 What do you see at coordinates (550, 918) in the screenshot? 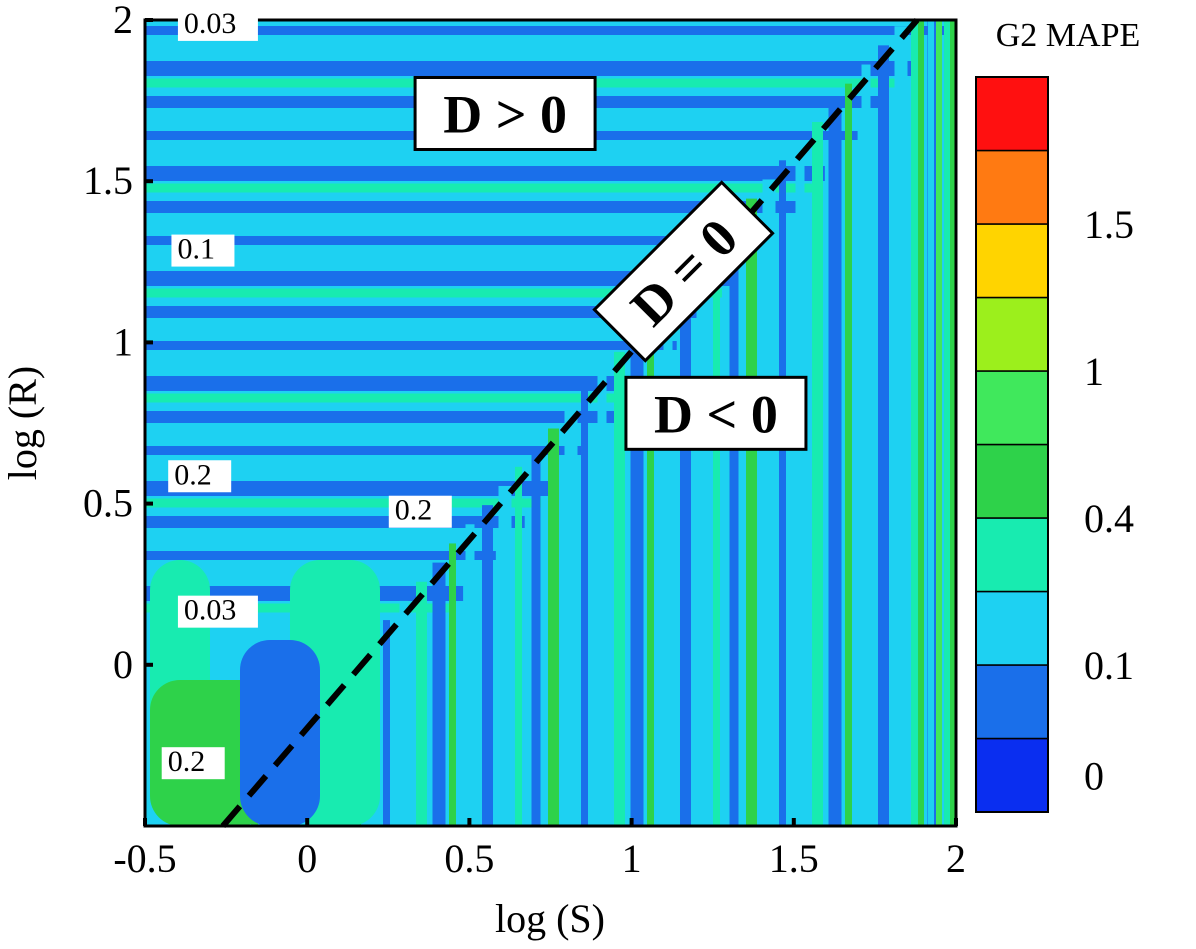
I see `x-axis-title: log (S)` at bounding box center [550, 918].